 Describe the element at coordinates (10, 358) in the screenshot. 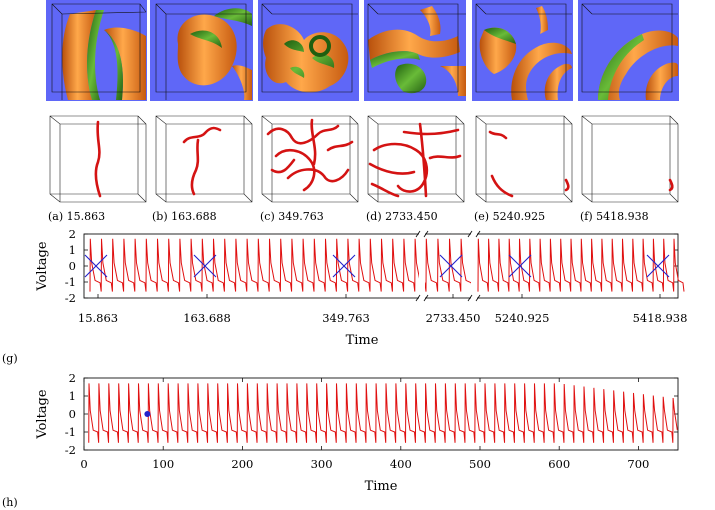

I see `chart-g-panel-label: (g)` at that location.